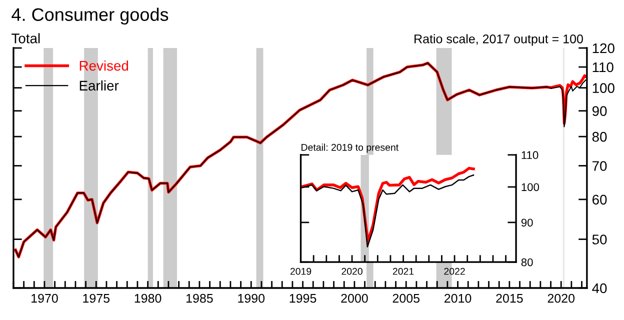  What do you see at coordinates (45, 298) in the screenshot?
I see `x-tick-label: 1970` at bounding box center [45, 298].